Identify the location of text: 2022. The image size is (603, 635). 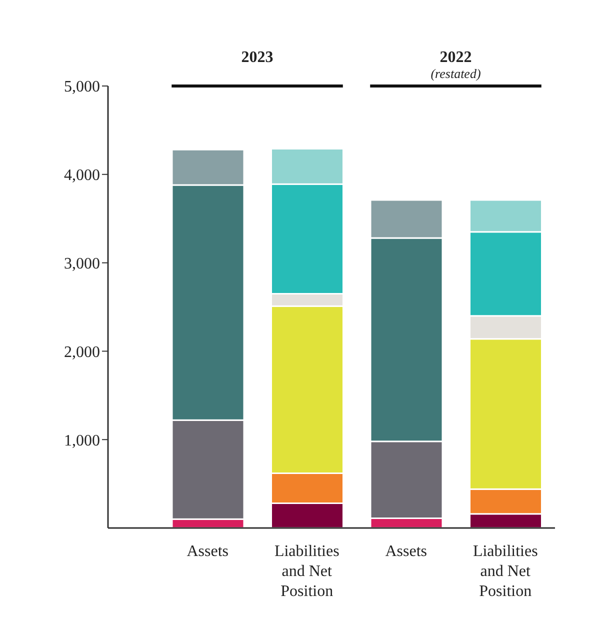
(456, 57).